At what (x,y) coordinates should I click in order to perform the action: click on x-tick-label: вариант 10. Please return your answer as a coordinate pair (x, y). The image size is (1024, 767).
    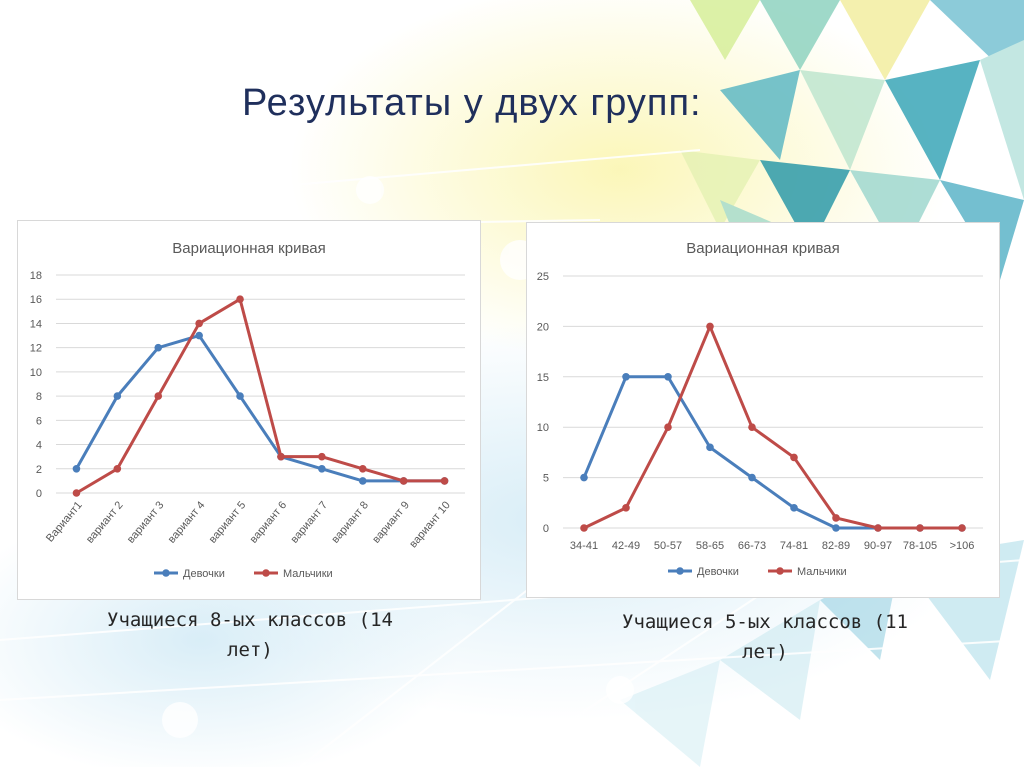
    Looking at the image, I should click on (430, 524).